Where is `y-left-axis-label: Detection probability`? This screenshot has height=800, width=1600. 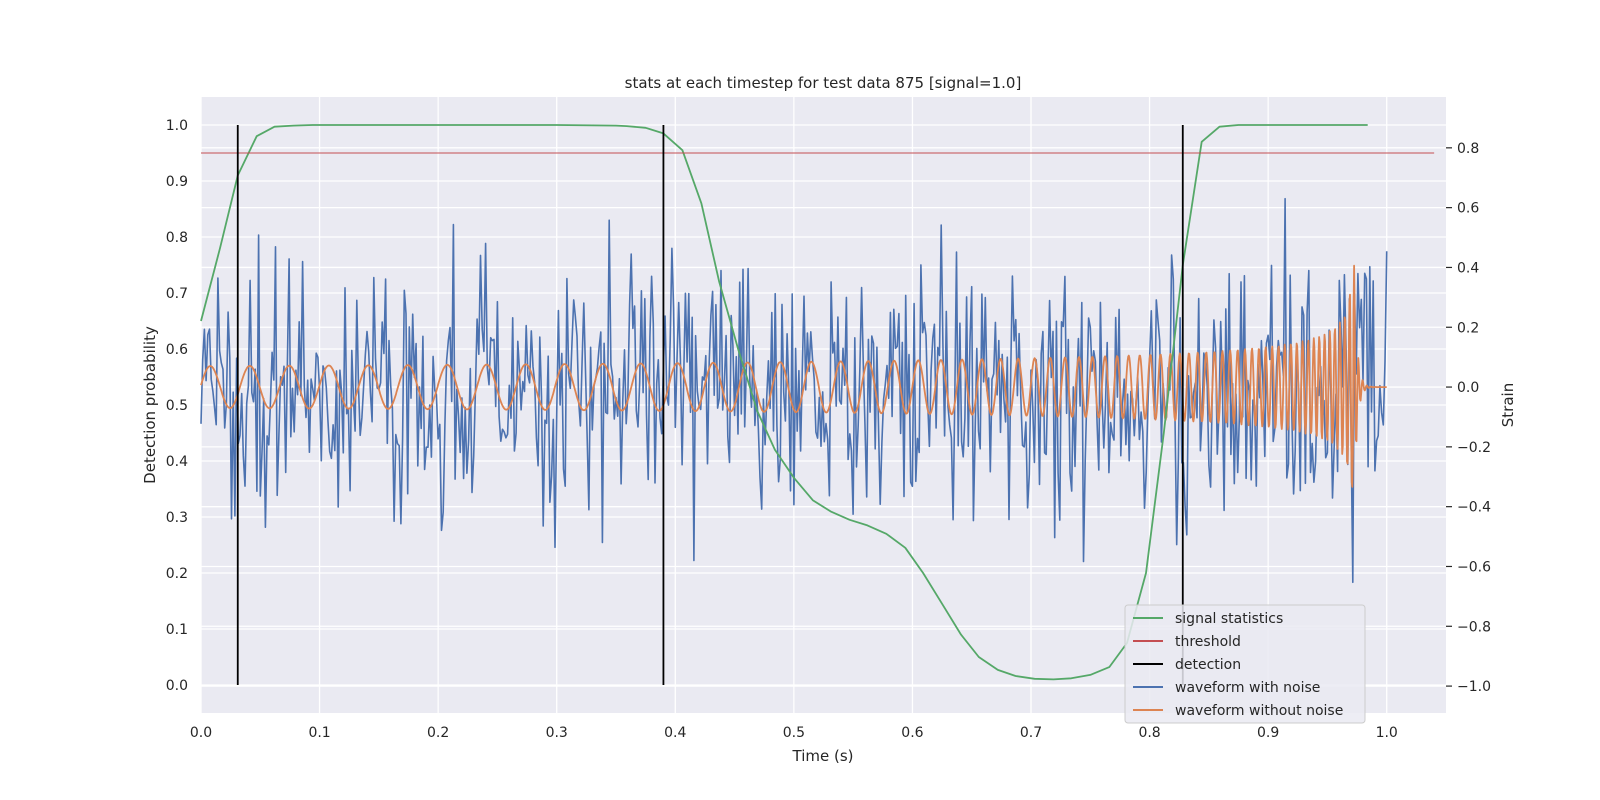
y-left-axis-label: Detection probability is located at coordinates (150, 405).